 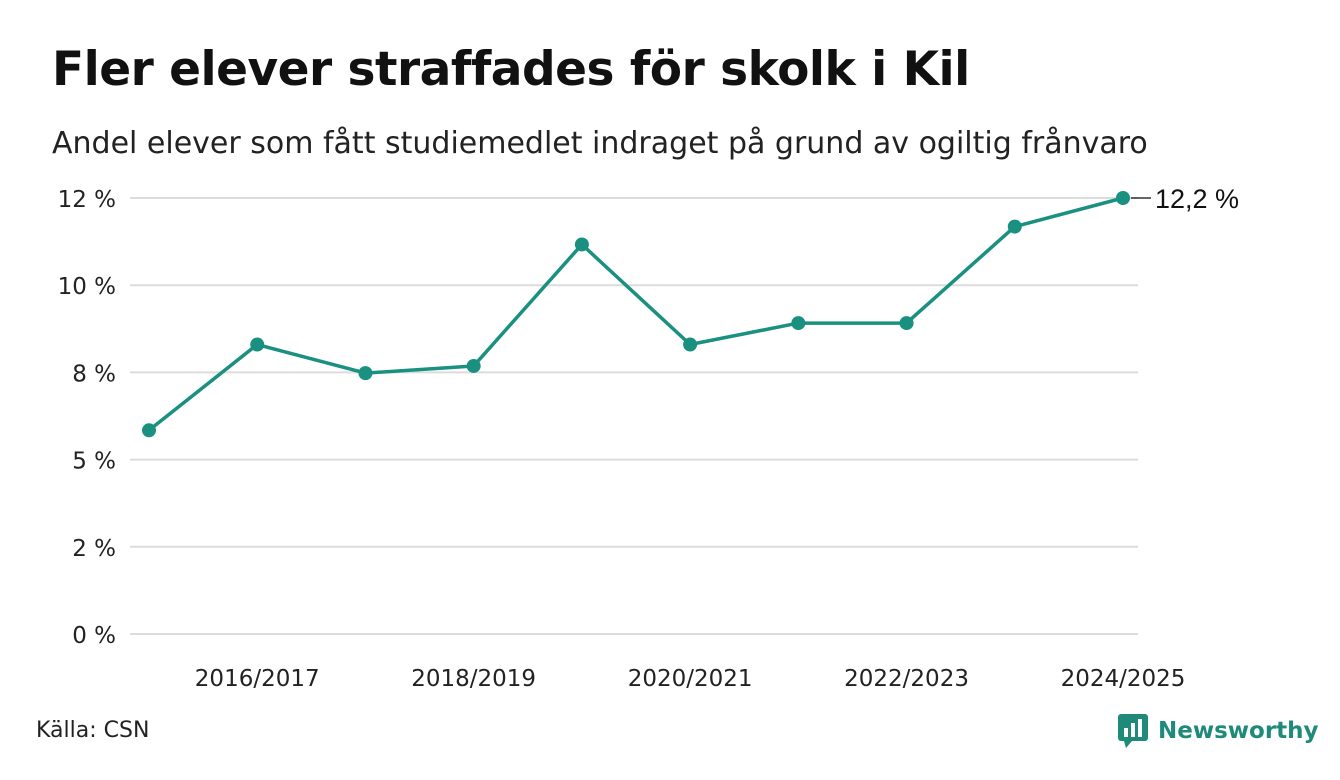 I want to click on y-tick-label: 8 %, so click(x=94, y=374).